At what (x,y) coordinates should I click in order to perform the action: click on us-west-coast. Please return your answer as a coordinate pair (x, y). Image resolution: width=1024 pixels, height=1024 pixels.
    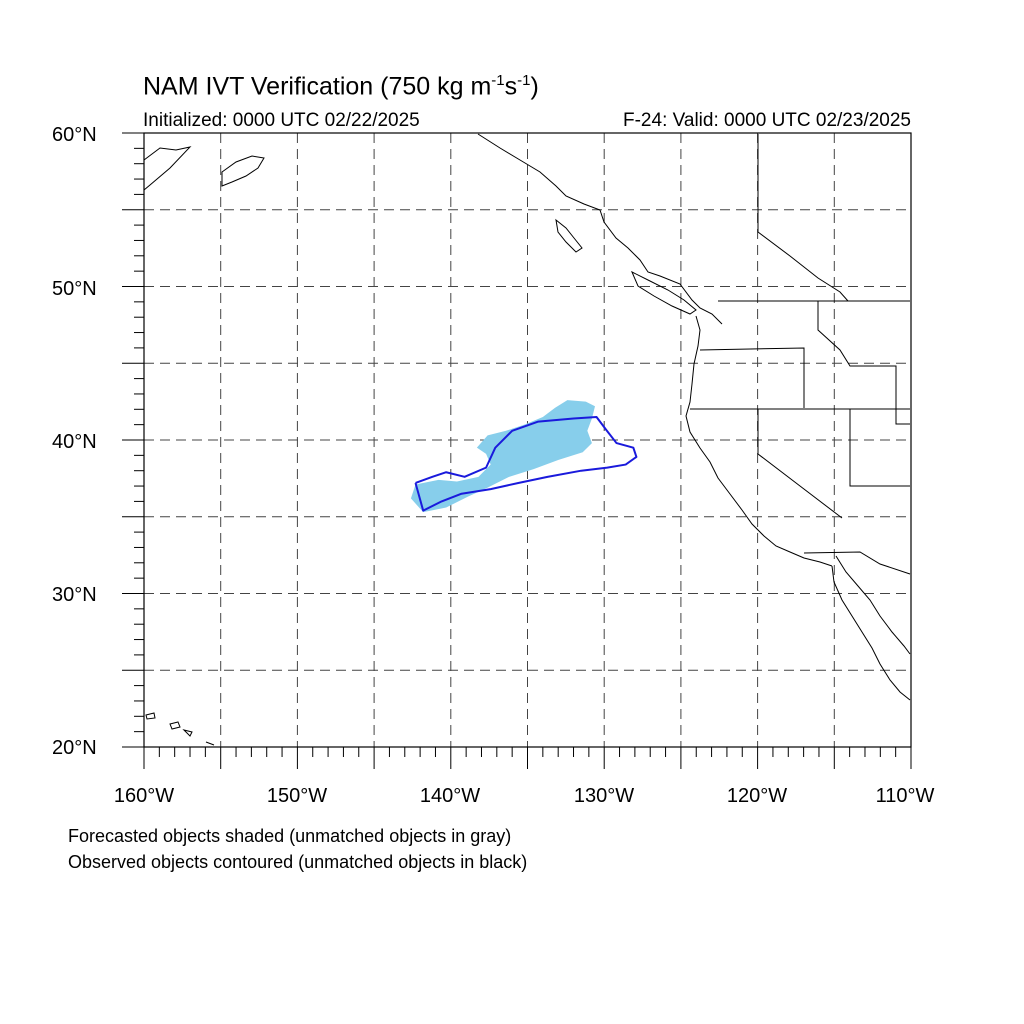
    Looking at the image, I should click on (759, 441).